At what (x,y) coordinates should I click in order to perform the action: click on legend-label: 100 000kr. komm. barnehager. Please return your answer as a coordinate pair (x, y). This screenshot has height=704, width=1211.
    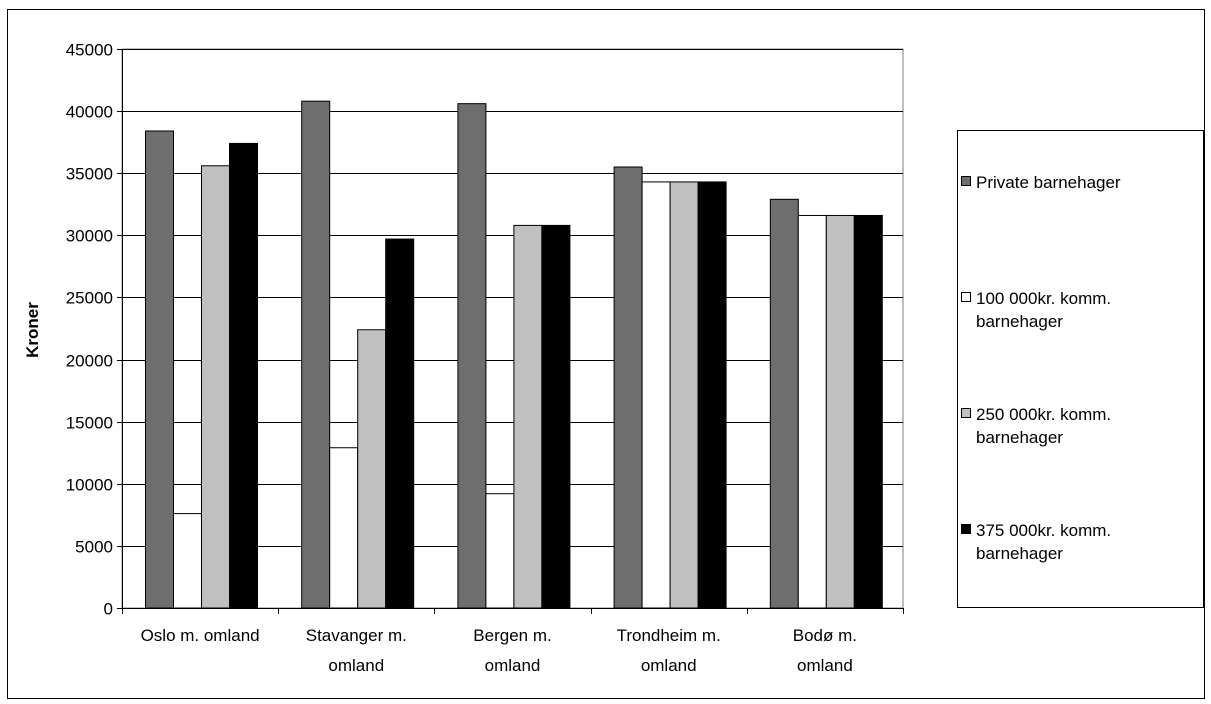
    Looking at the image, I should click on (1044, 310).